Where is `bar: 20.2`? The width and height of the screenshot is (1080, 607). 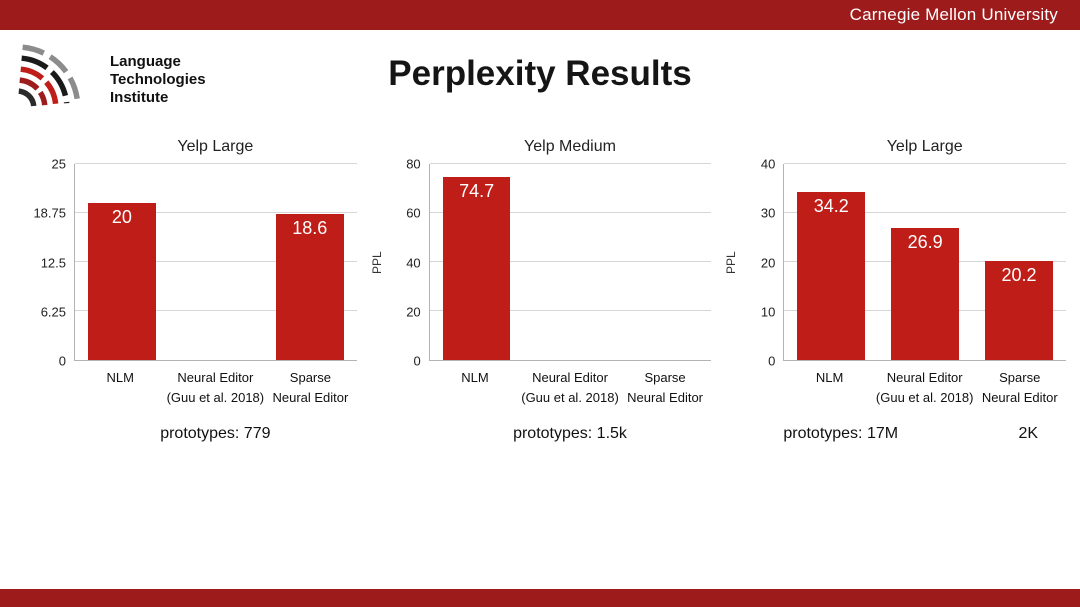
bar: 20.2 is located at coordinates (1019, 310).